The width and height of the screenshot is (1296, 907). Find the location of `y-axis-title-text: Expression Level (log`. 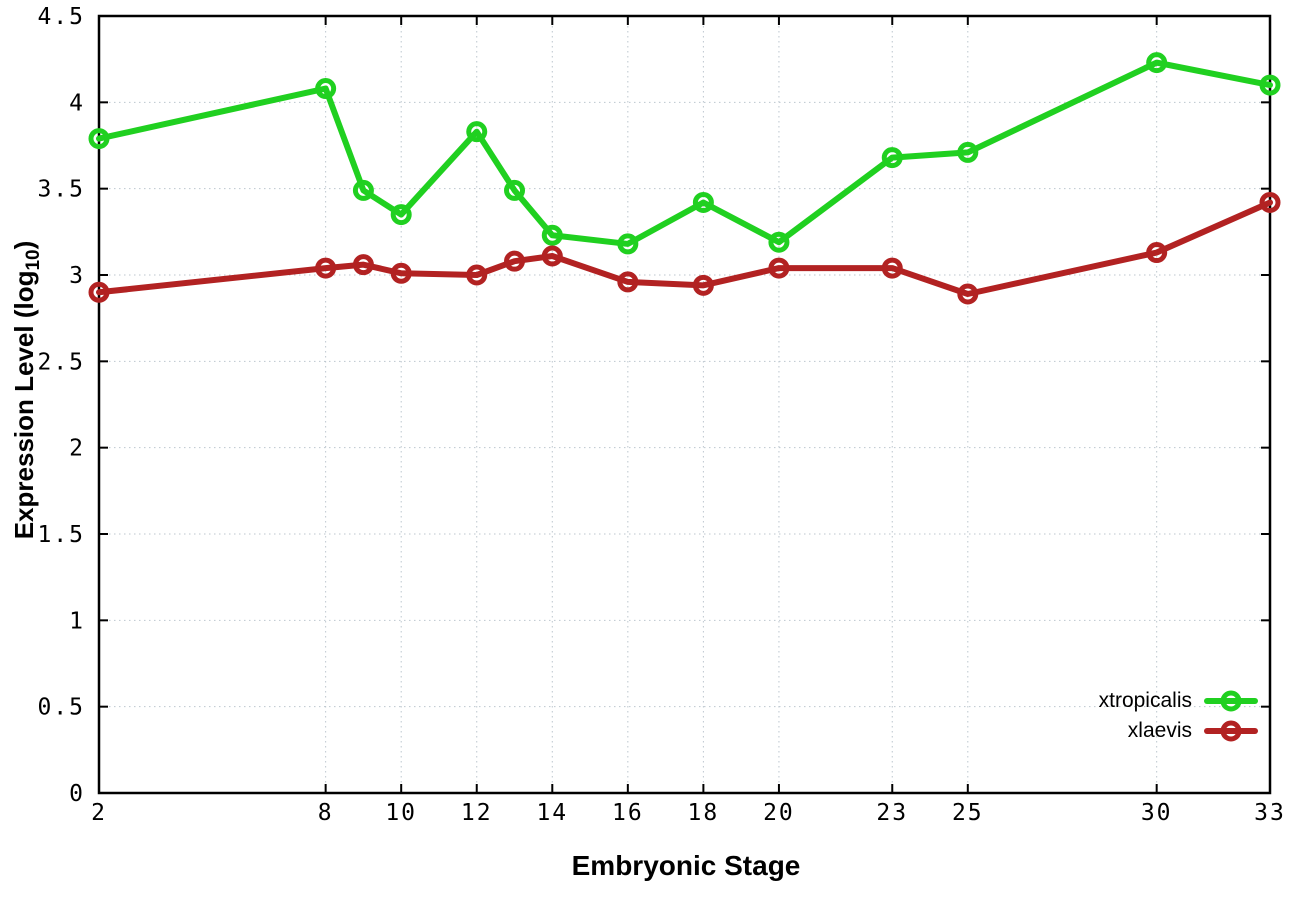

y-axis-title-text: Expression Level (log is located at coordinates (24, 405).